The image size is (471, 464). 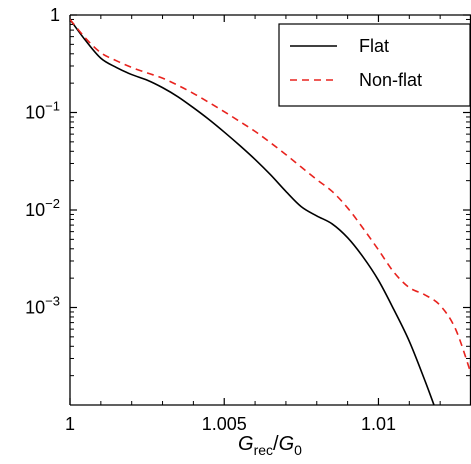 What do you see at coordinates (298, 450) in the screenshot?
I see `x-axis-label-denominator-subscript: 0` at bounding box center [298, 450].